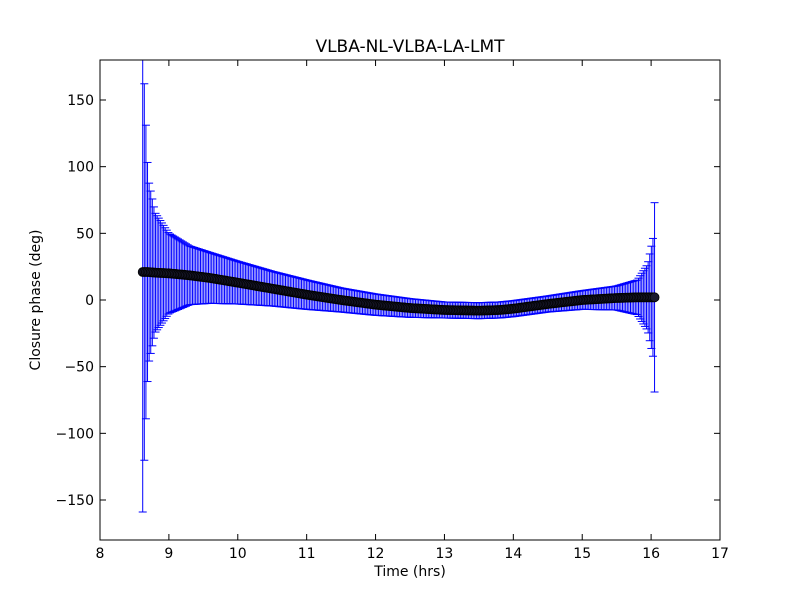 The height and width of the screenshot is (604, 800). Describe the element at coordinates (75, 434) in the screenshot. I see `y-tick-label: −100` at that location.